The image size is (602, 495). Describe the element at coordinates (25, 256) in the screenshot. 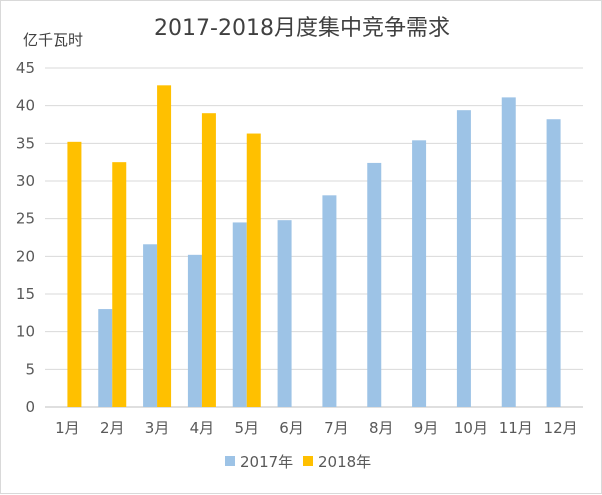

I see `y-tick-label: 20` at that location.